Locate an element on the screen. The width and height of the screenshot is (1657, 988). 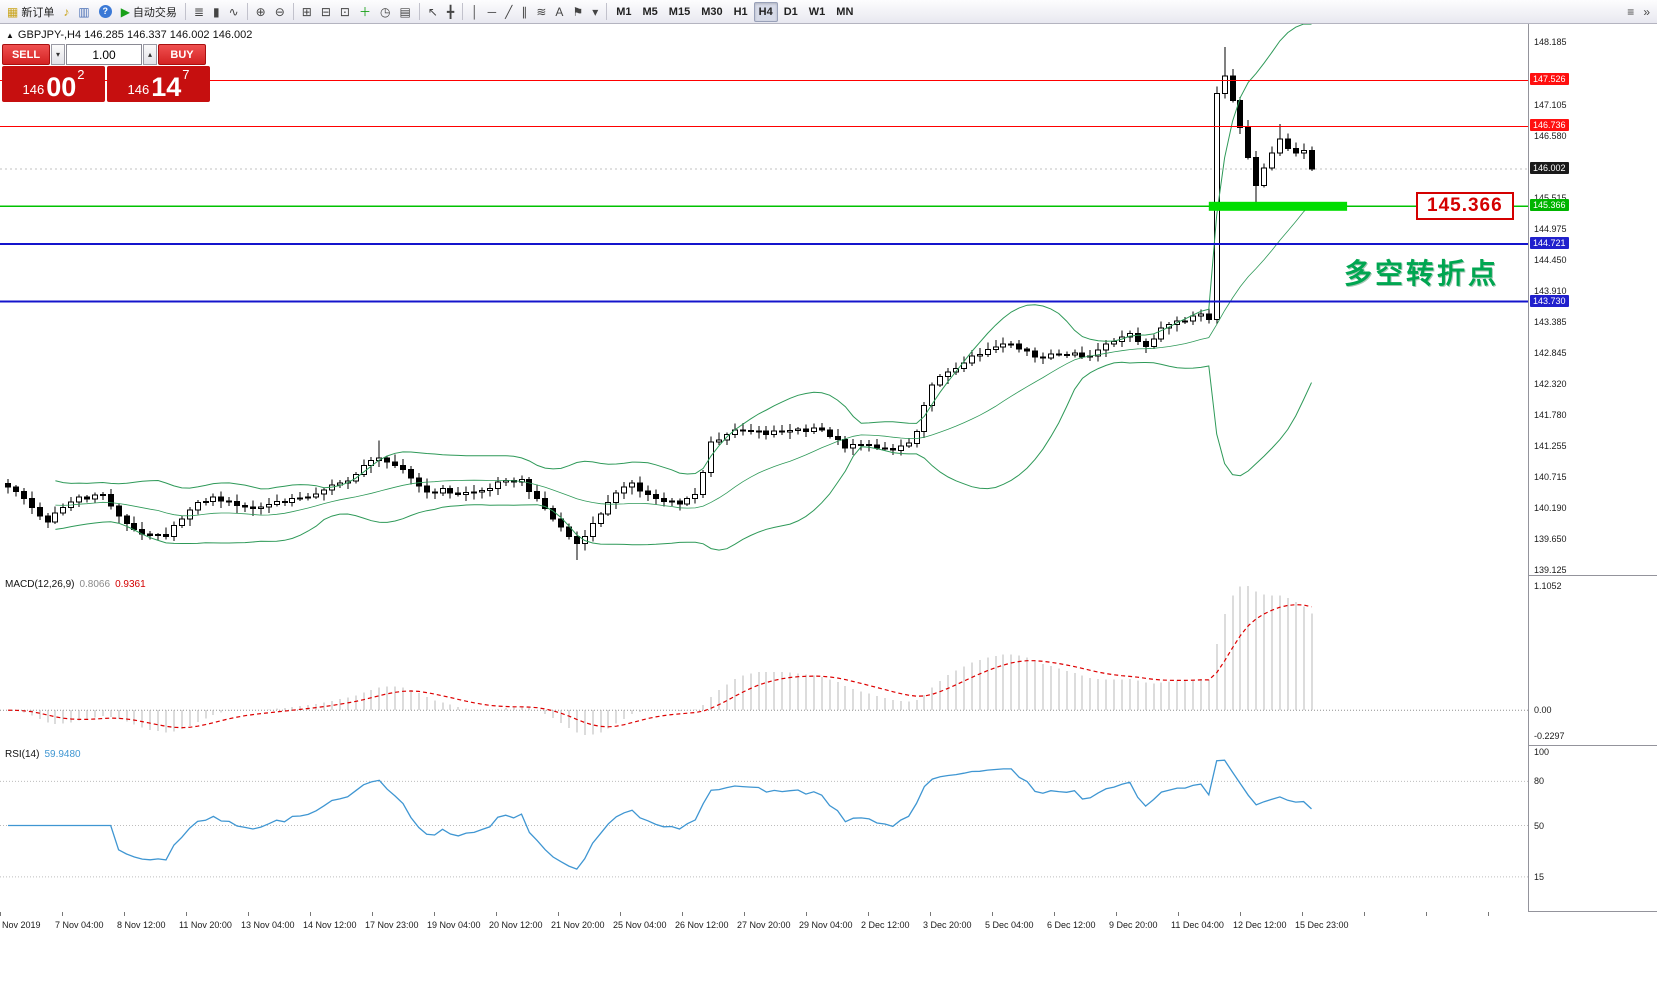
volume-decrease-button: ▾ is located at coordinates (58, 54).